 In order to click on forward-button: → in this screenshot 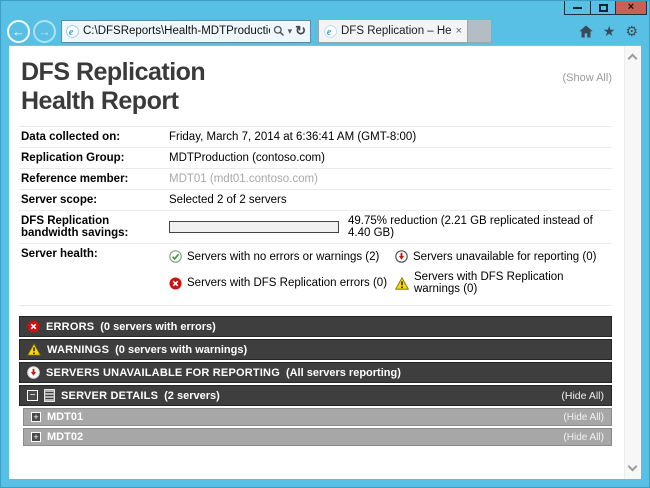, I will do `click(44, 31)`.